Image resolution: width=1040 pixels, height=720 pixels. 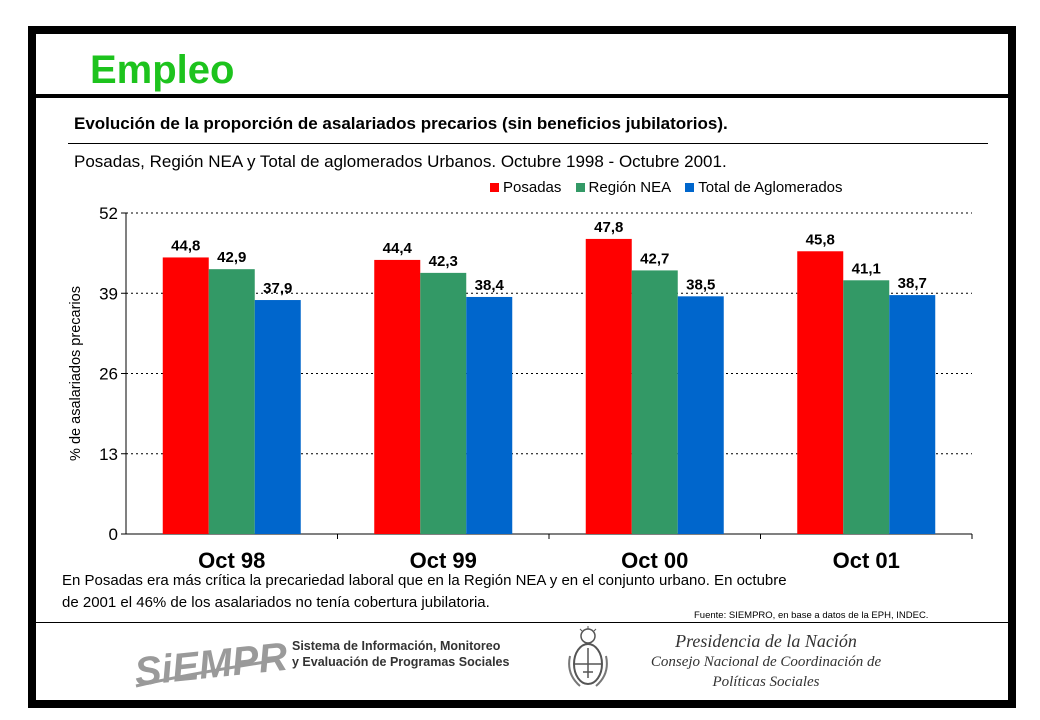 I want to click on presidencia-line-1: Presidencia de la Nación, so click(x=766, y=641).